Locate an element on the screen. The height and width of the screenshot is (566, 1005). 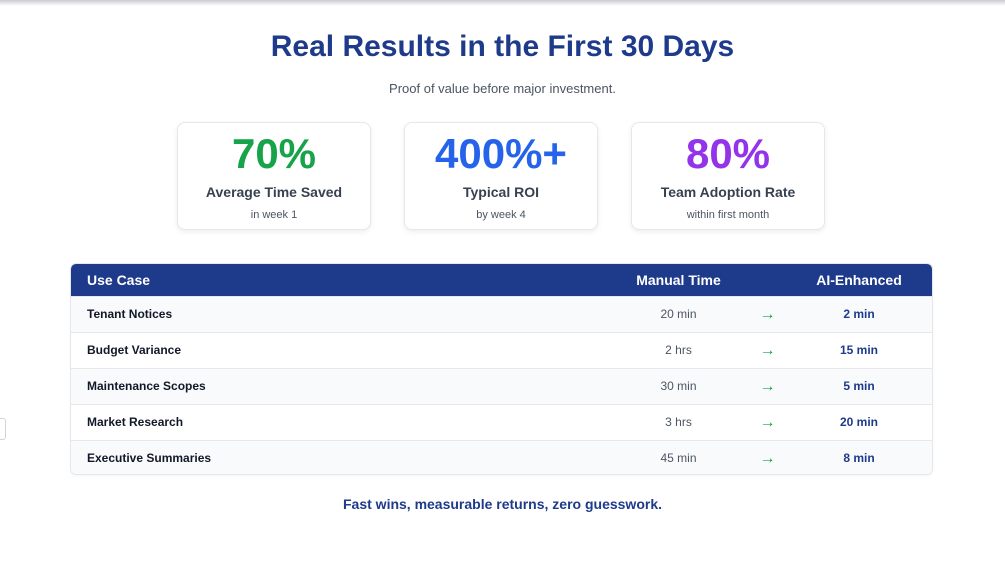
manual-time-cell: 30 min is located at coordinates (678, 386).